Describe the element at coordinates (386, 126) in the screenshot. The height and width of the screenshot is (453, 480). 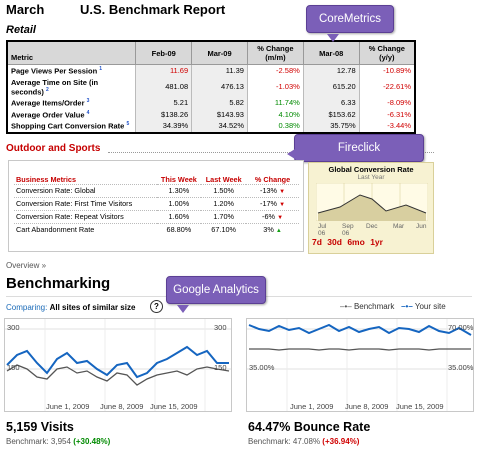
I see `yy-change-cell: -3.44%` at that location.